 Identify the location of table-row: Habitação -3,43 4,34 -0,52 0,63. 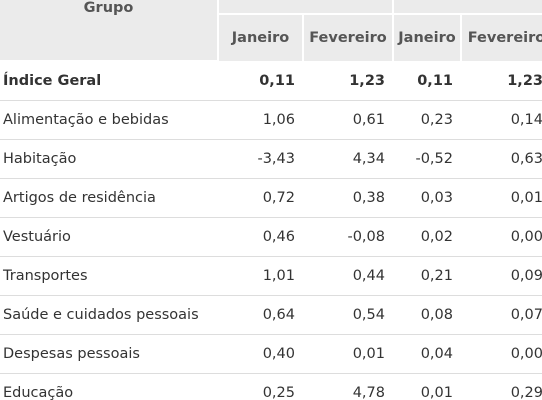
(271, 159).